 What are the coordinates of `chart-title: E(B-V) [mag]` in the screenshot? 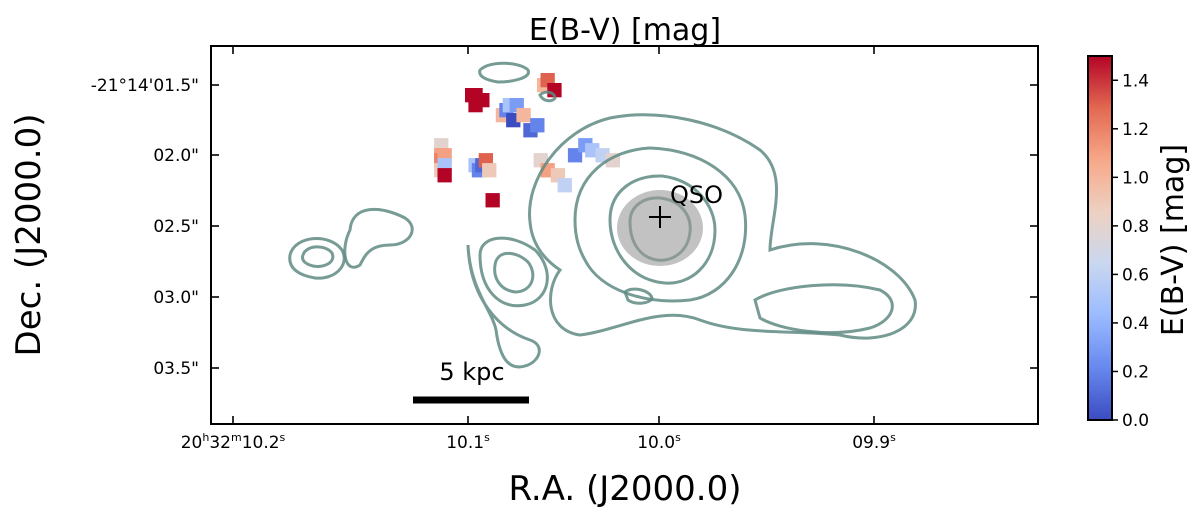 It's located at (625, 30).